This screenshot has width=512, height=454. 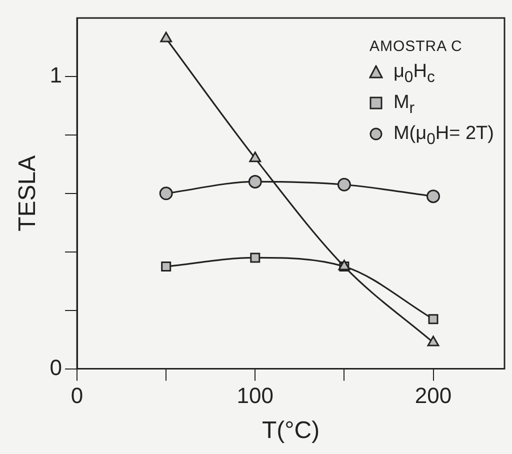 What do you see at coordinates (28, 193) in the screenshot?
I see `y-axis-title: TESLA` at bounding box center [28, 193].